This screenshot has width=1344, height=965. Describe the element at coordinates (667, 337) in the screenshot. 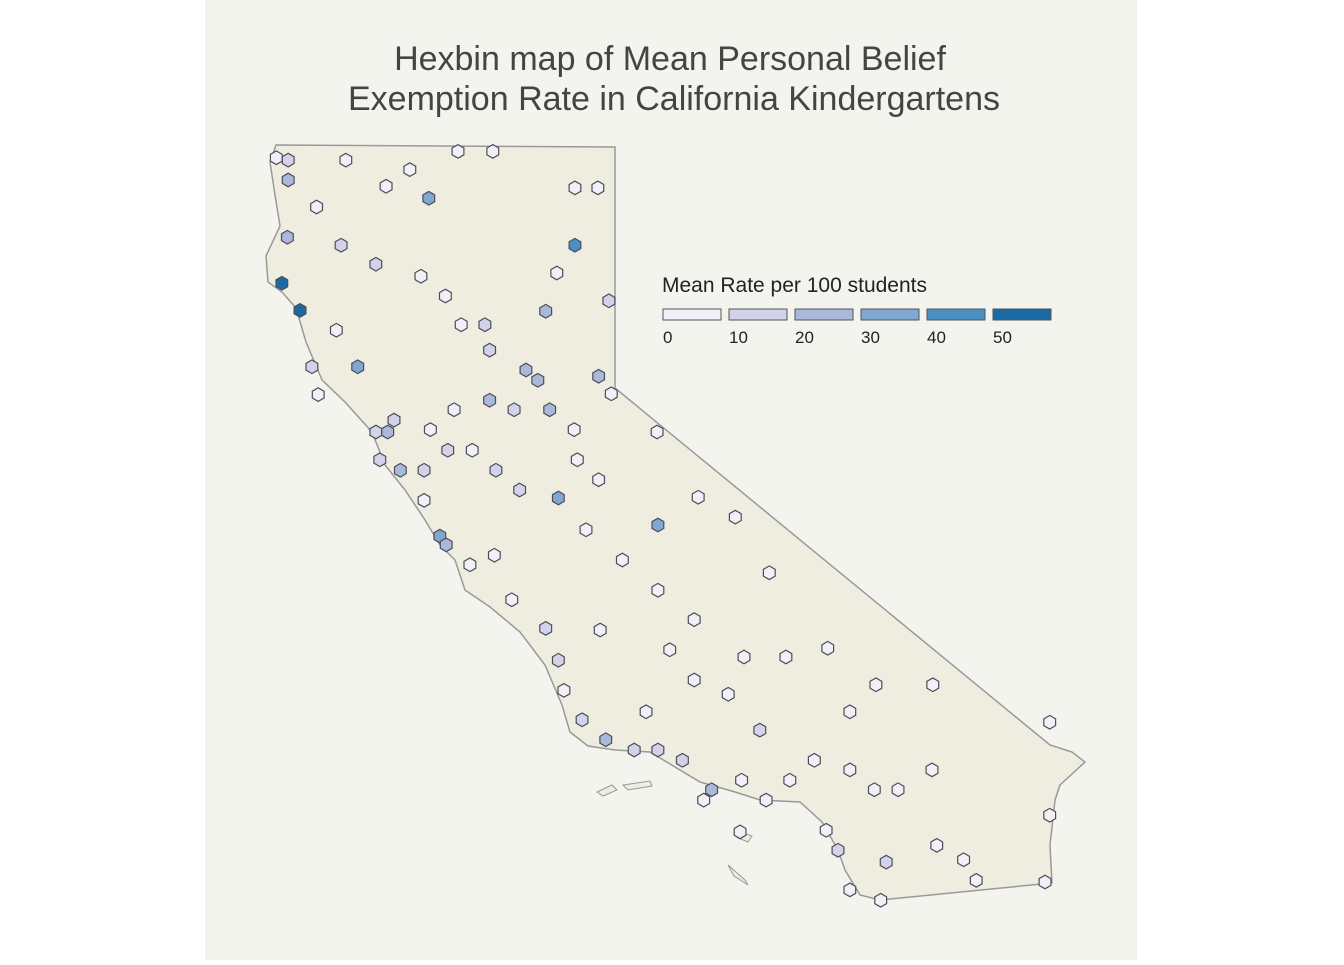

I see `legend-label: 0` at that location.